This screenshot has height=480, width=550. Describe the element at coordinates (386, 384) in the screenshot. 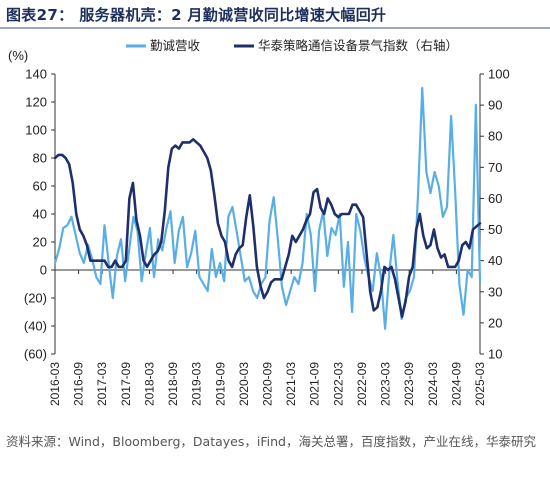

I see `x-axis-tick-label: 2023-03` at that location.